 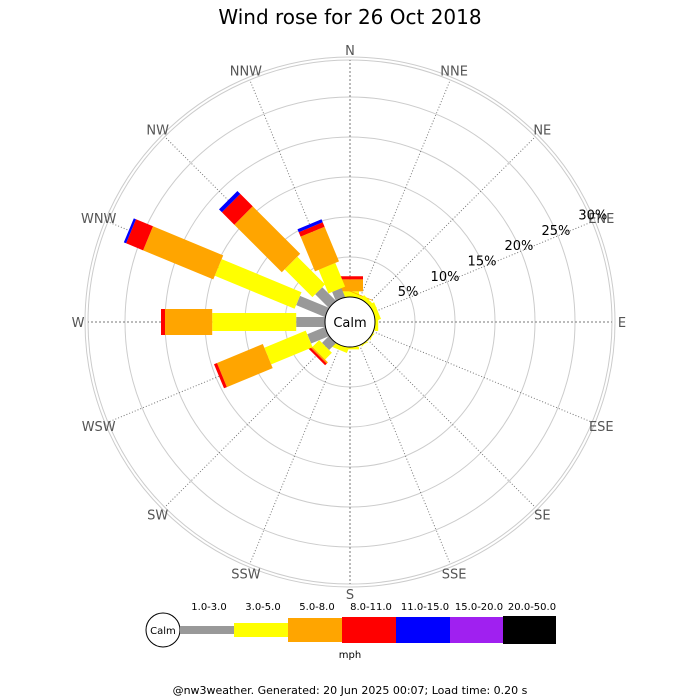 I want to click on direction-label-w: W, so click(x=78, y=323).